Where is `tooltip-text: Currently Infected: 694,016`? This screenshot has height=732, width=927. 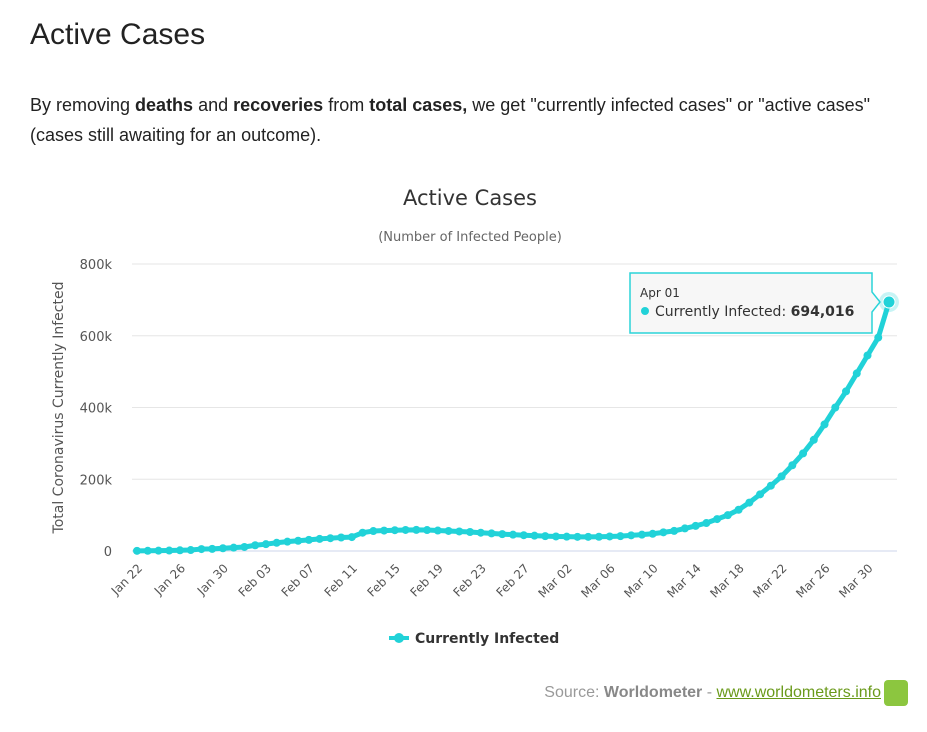 tooltip-text: Currently Infected: 694,016 is located at coordinates (754, 312).